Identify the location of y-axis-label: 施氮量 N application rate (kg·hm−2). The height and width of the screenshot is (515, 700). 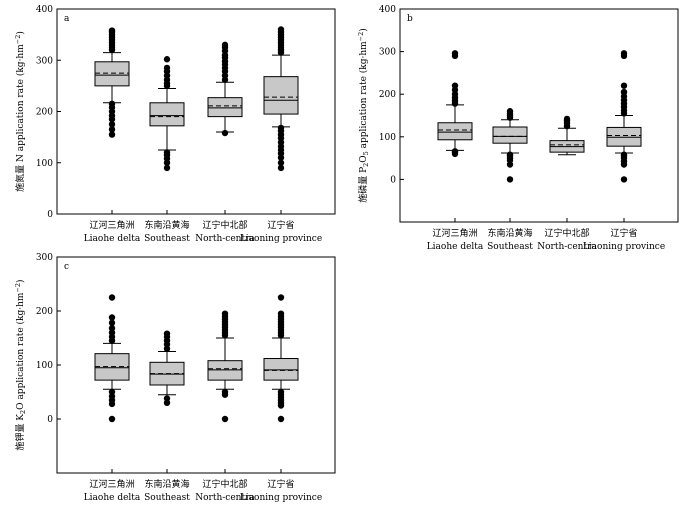
(20, 111).